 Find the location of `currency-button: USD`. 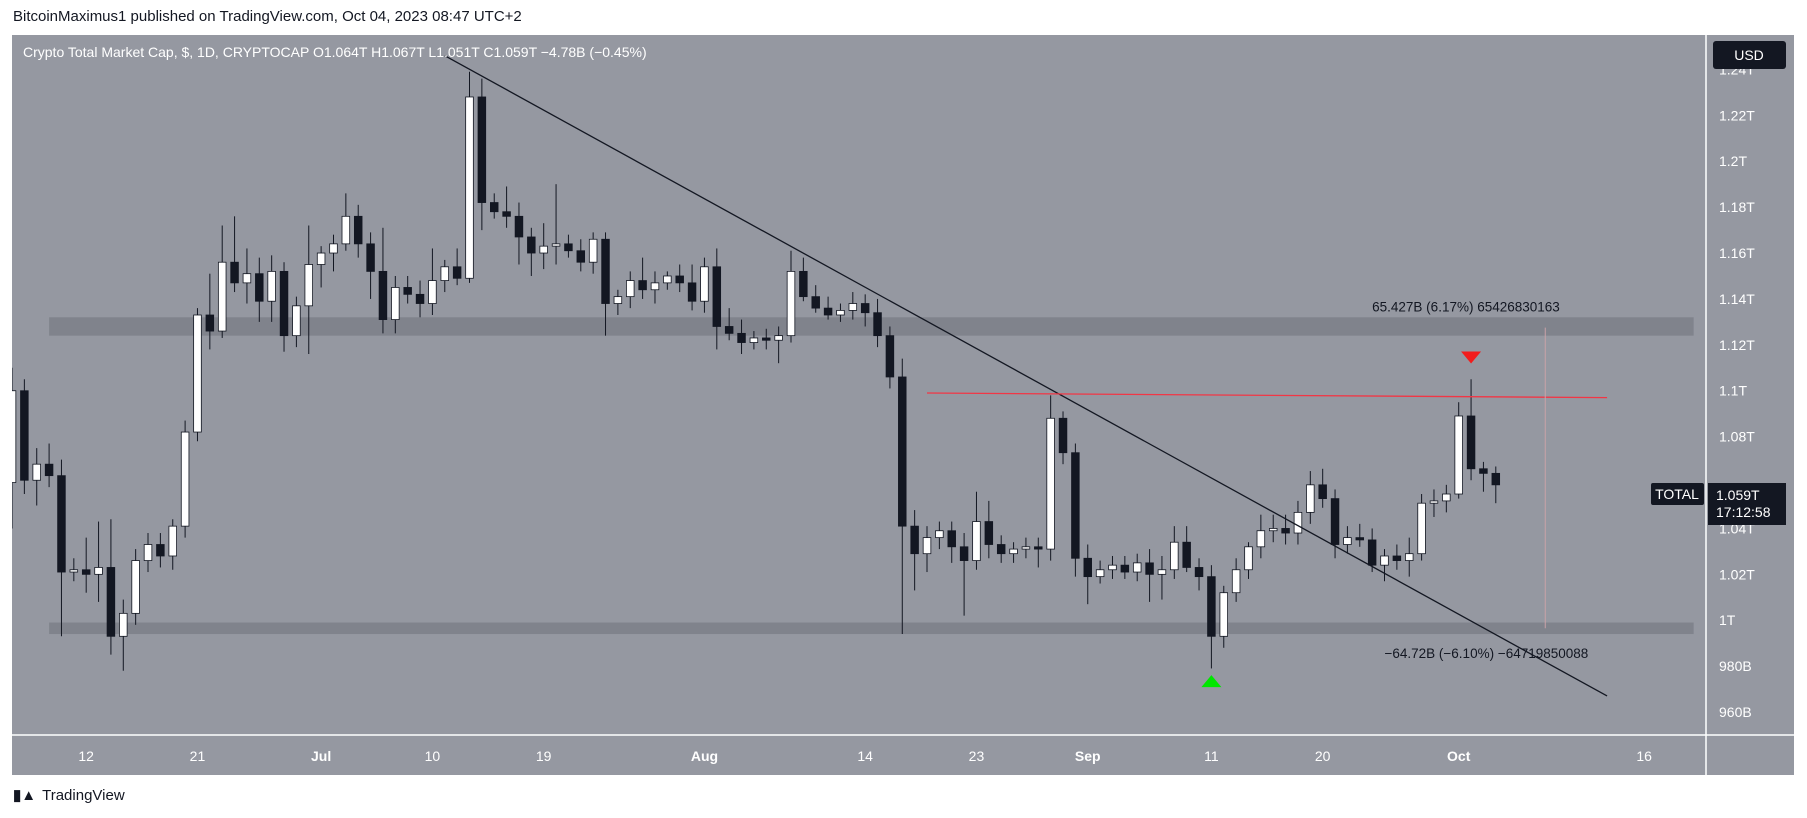

currency-button: USD is located at coordinates (1749, 55).